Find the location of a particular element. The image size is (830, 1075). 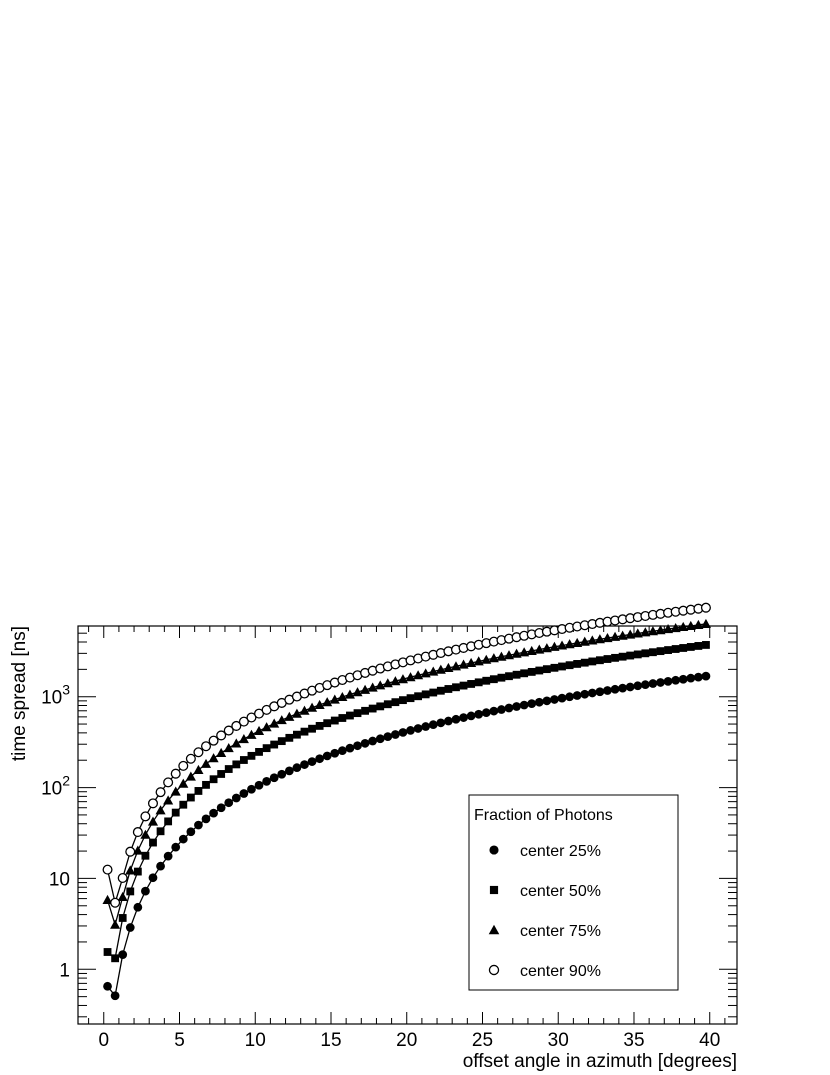

legend-label: center 90% is located at coordinates (560, 971).